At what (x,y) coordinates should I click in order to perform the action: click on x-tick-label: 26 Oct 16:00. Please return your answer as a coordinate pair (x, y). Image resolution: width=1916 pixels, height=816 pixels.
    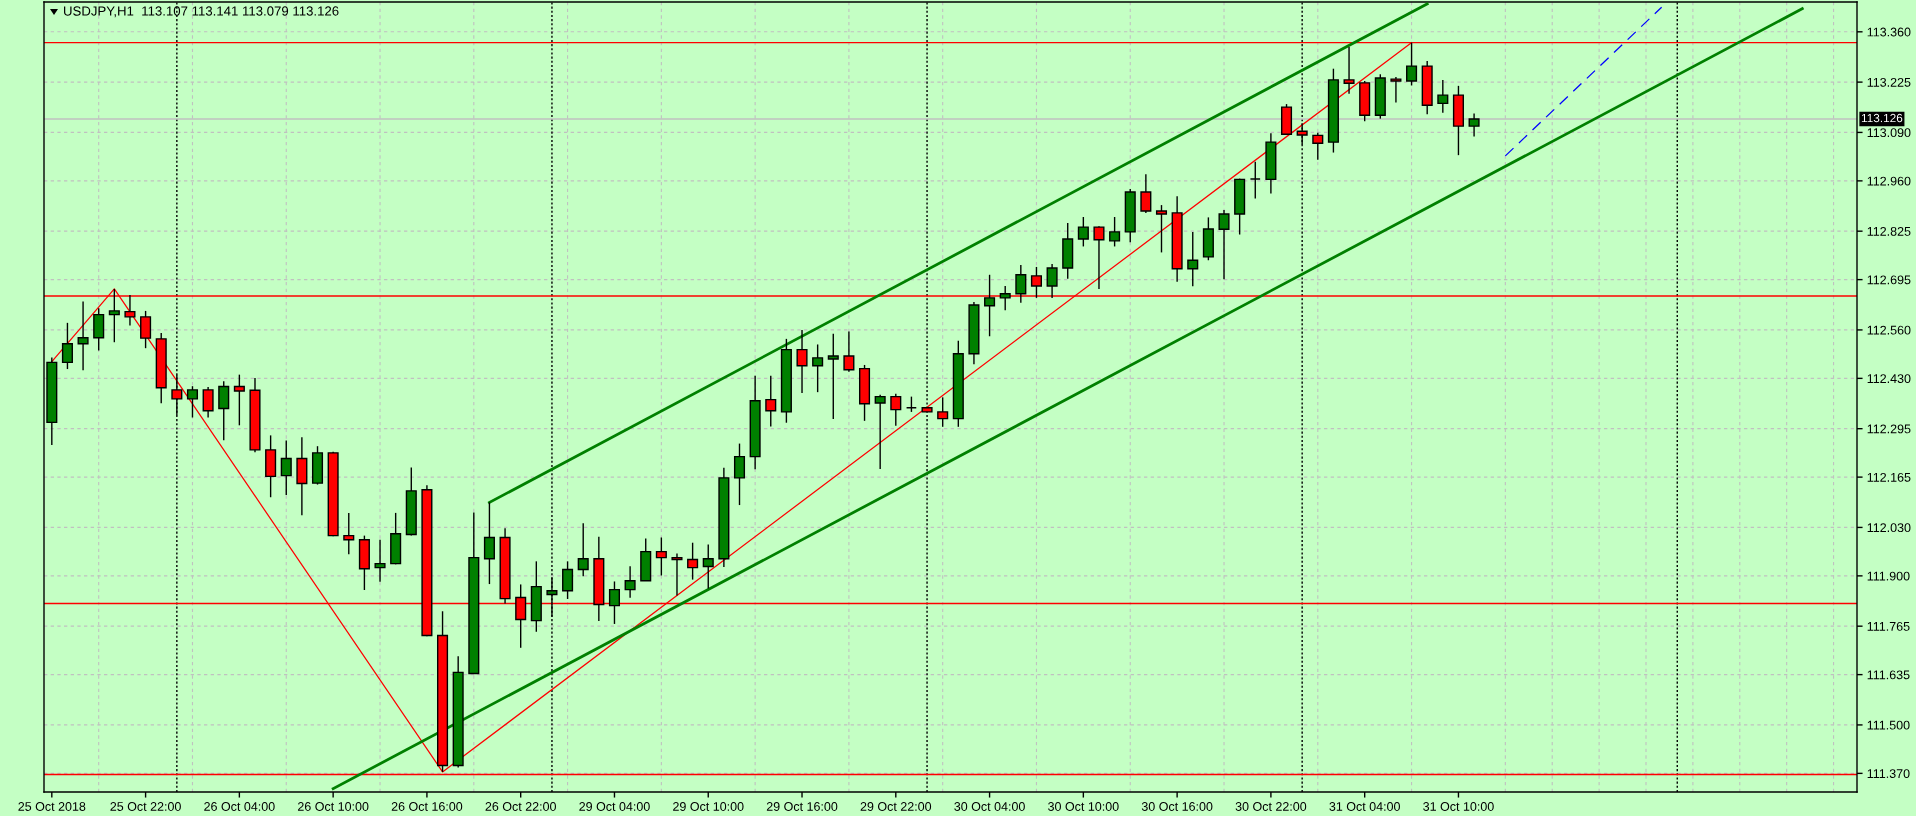
    Looking at the image, I should click on (427, 806).